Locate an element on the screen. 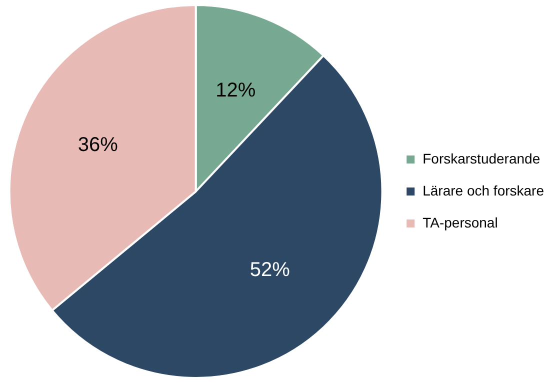 The height and width of the screenshot is (383, 558). legend-label: Lärare och forskare is located at coordinates (483, 190).